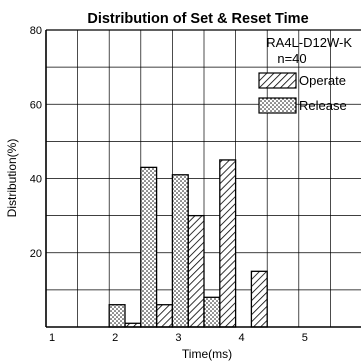  I want to click on y-tick-label: 60, so click(36, 105).